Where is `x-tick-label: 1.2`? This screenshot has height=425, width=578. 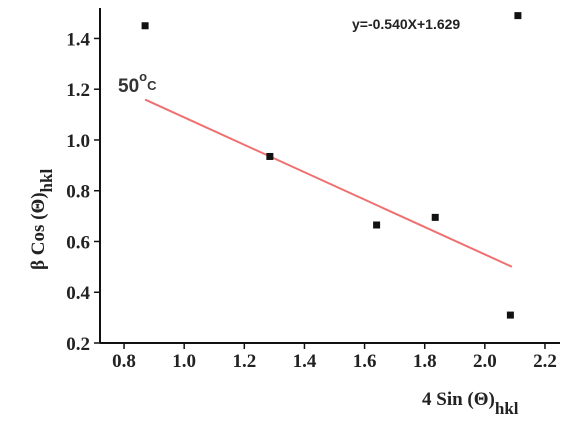
x-tick-label: 1.2 is located at coordinates (244, 361).